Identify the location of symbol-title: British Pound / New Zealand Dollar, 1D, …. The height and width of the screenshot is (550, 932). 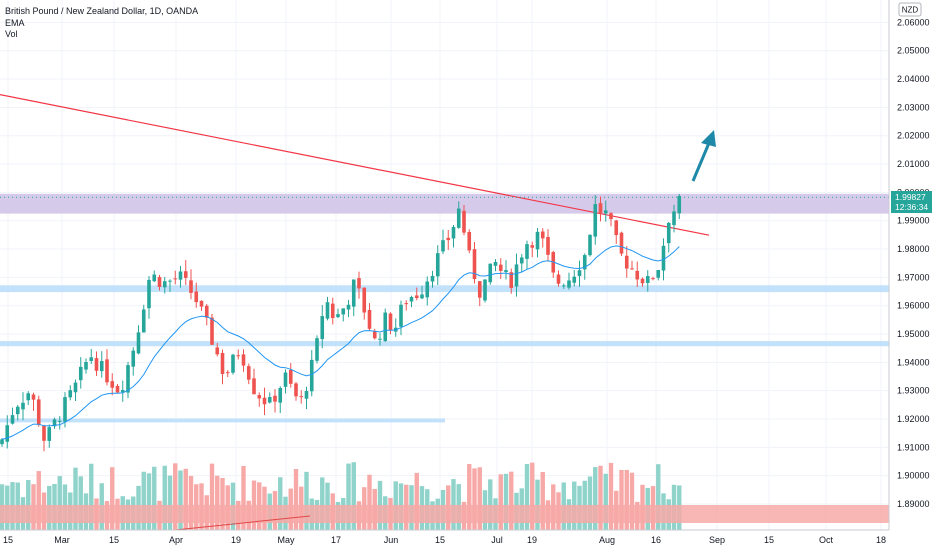
(102, 11).